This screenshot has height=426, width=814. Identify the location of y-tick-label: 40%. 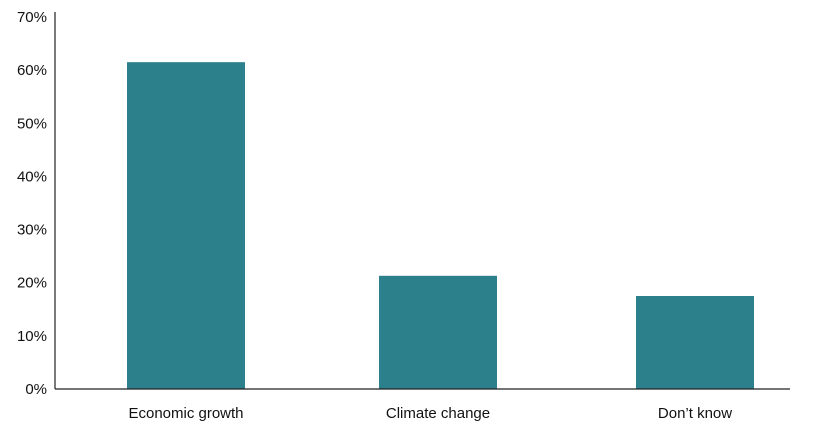
(32, 176).